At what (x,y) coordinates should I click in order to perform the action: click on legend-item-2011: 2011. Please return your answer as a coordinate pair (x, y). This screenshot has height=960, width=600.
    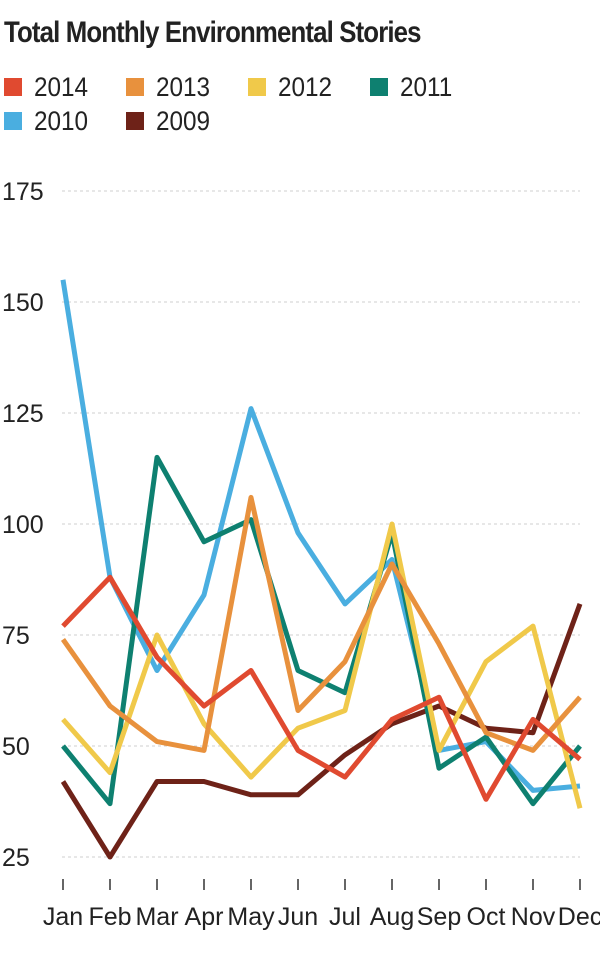
    Looking at the image, I should click on (414, 87).